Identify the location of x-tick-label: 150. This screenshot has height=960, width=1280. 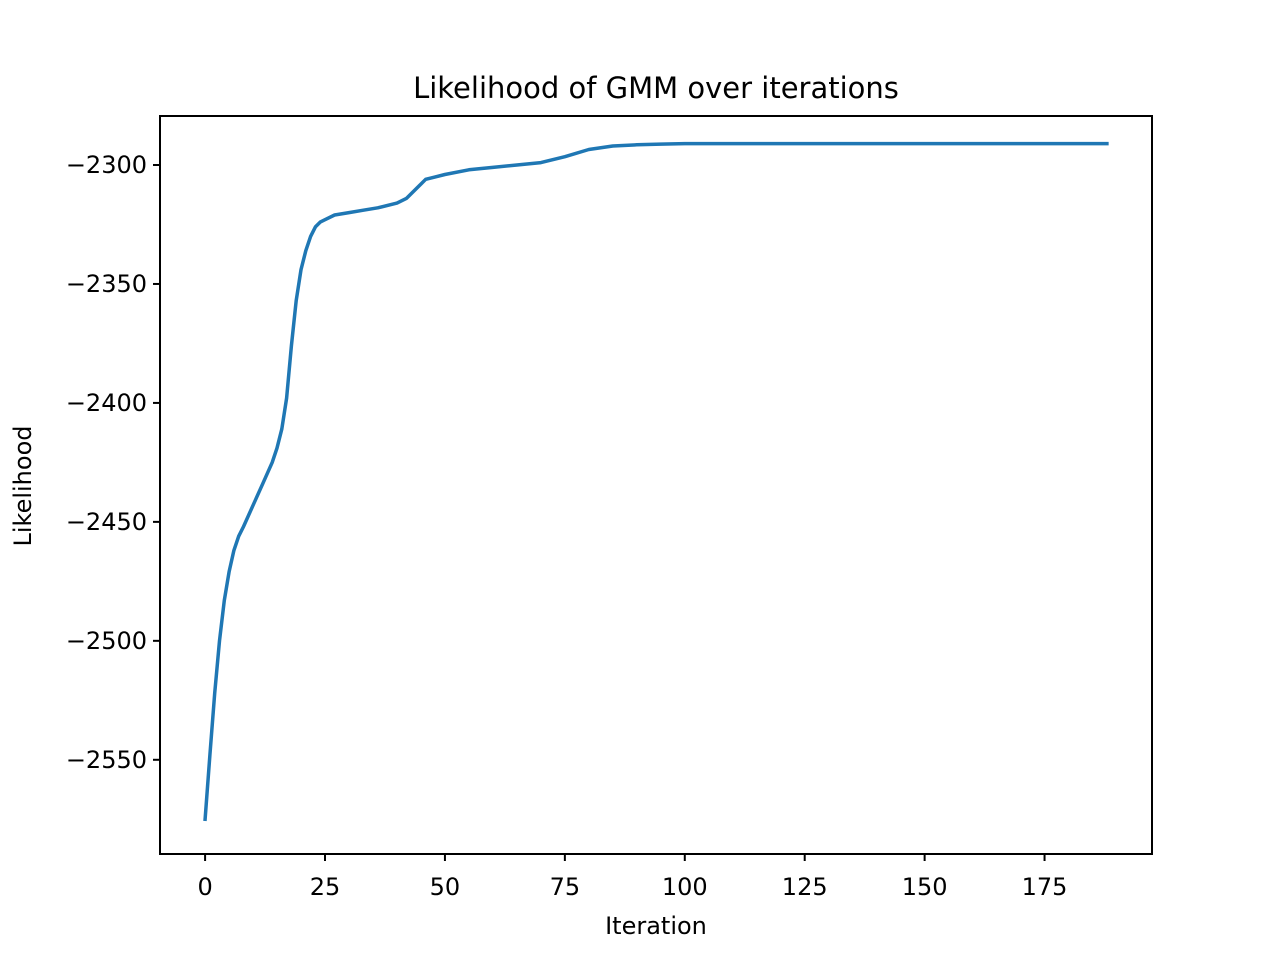
(925, 887).